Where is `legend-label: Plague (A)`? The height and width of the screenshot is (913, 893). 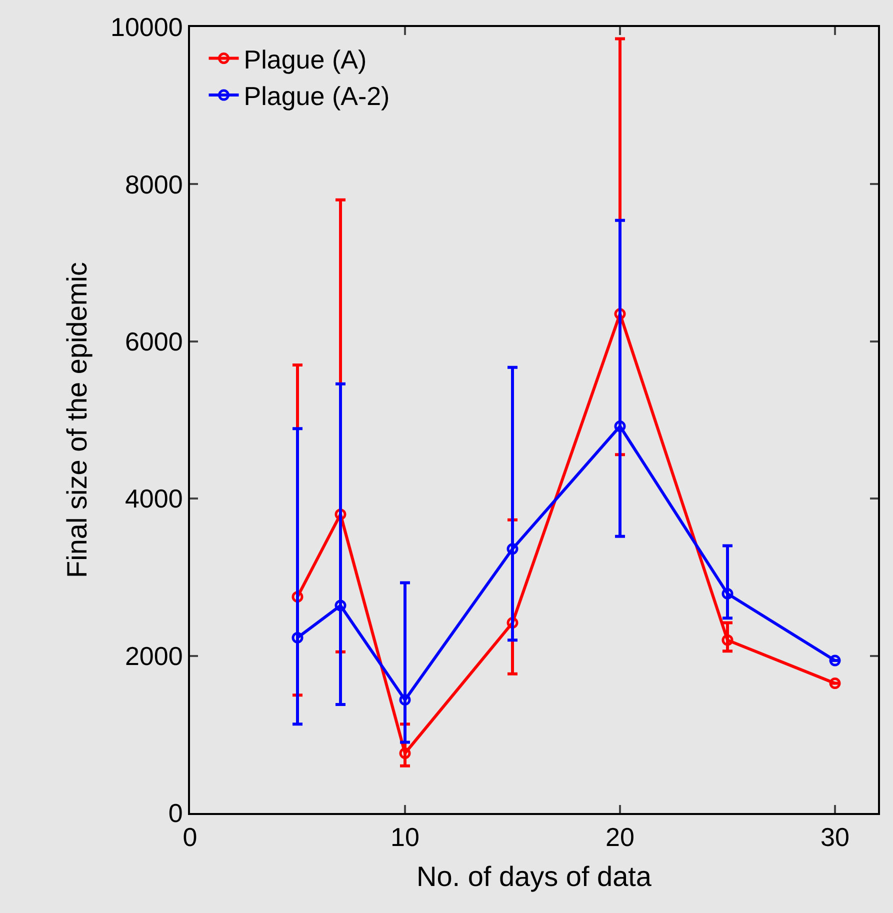 legend-label: Plague (A) is located at coordinates (305, 59).